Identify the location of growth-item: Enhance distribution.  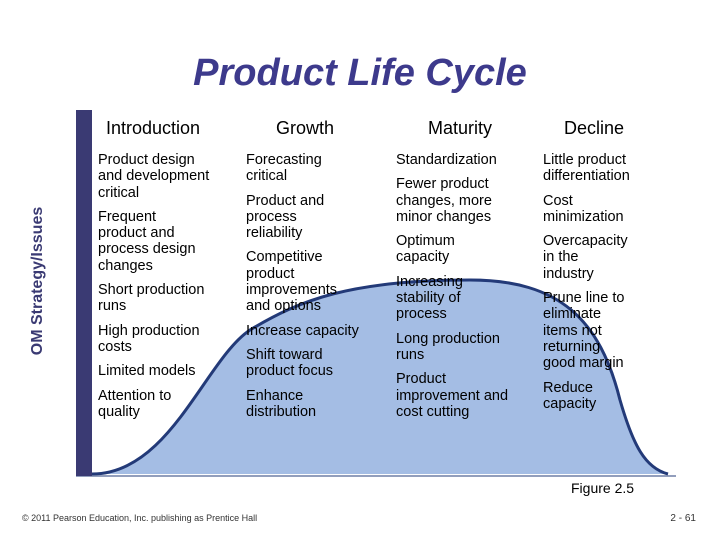
(281, 403).